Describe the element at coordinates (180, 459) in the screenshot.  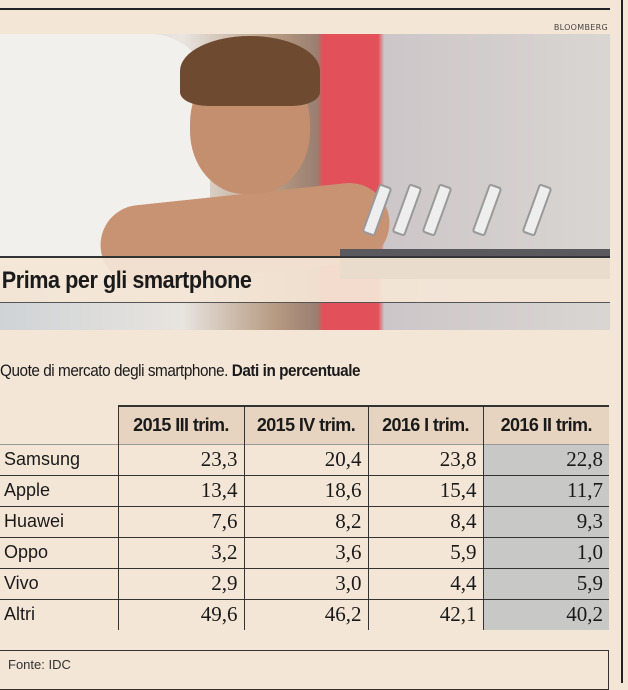
I see `table-cell: 23,3` at that location.